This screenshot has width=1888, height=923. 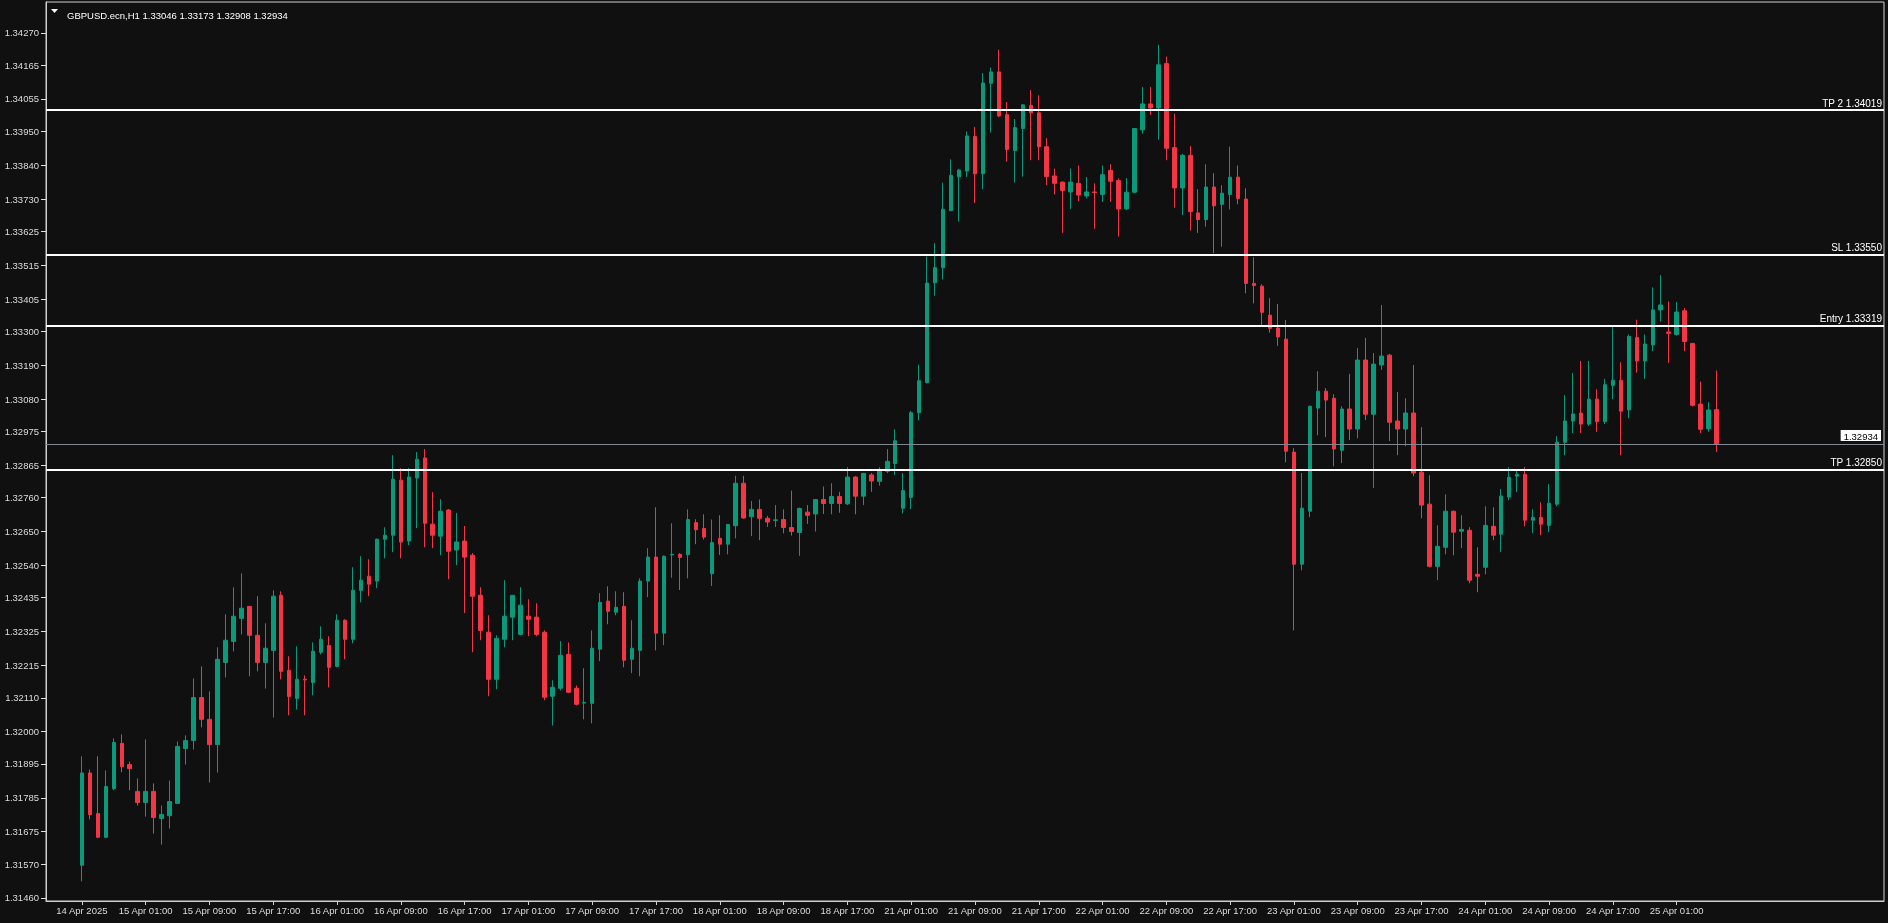 I want to click on x-tick-label: 21 Apr 01:00, so click(x=911, y=910).